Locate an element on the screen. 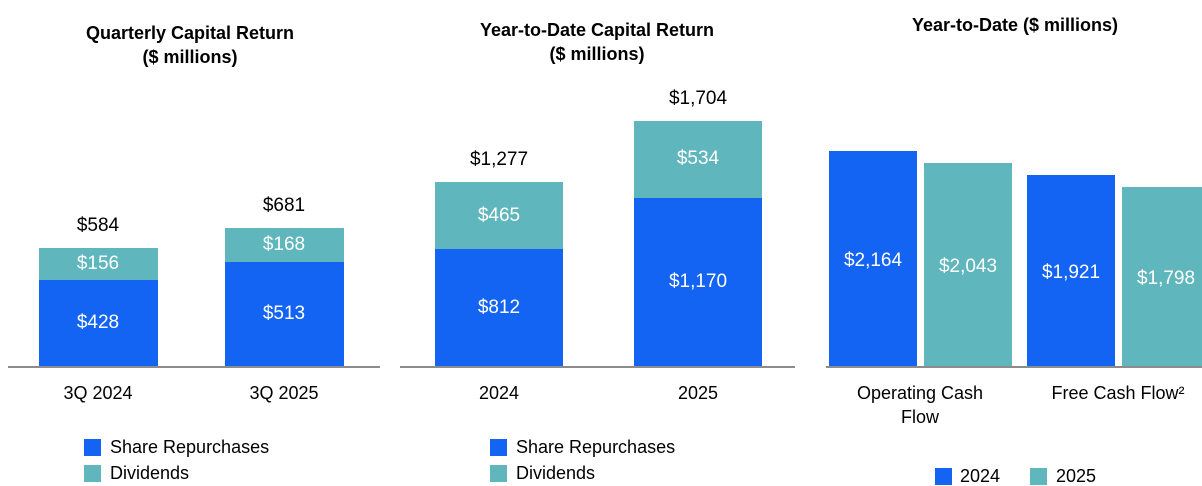 This screenshot has width=1202, height=486. segment-label: $534 is located at coordinates (698, 159).